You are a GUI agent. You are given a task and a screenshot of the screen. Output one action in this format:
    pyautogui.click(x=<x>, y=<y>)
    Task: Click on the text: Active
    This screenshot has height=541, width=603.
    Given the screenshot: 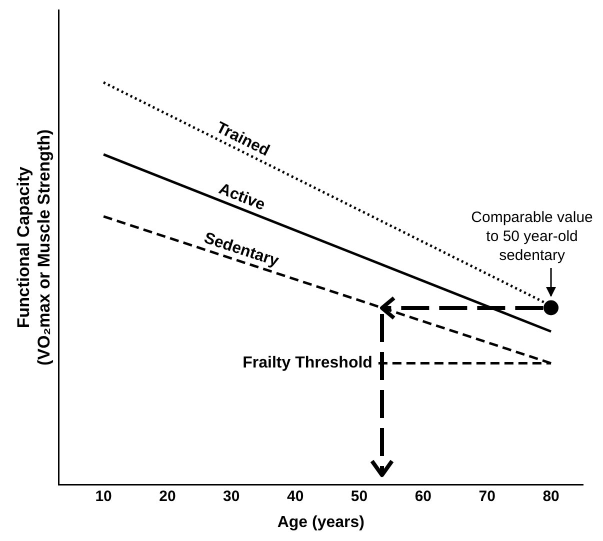 What is the action you would take?
    pyautogui.click(x=242, y=197)
    